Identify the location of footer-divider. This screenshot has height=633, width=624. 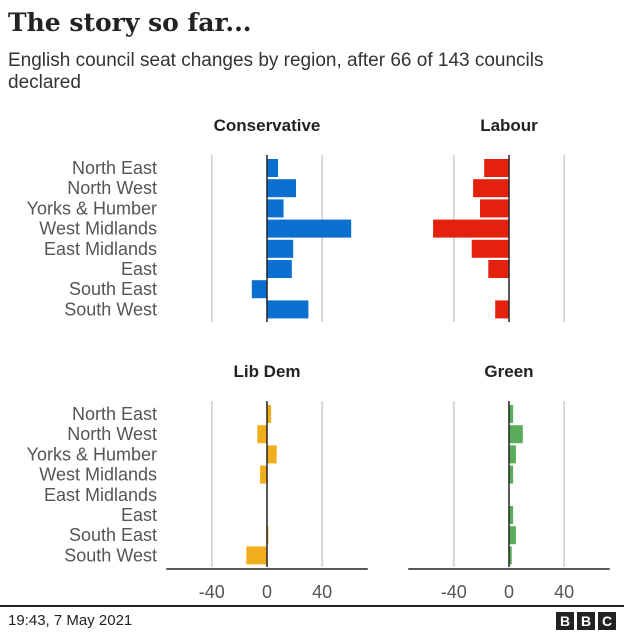
(312, 606).